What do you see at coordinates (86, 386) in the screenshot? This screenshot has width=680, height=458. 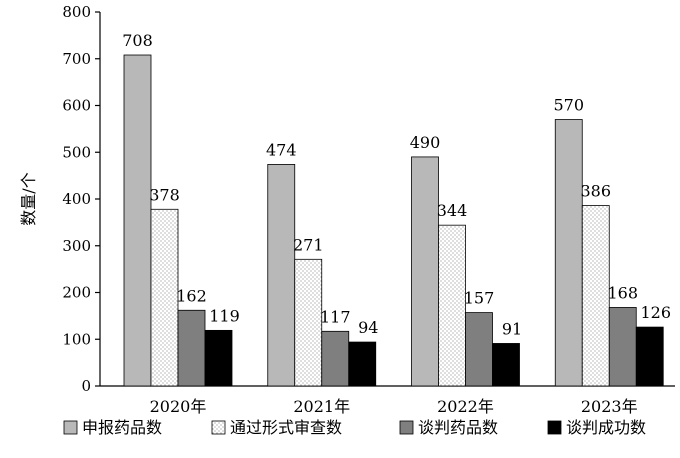 I see `y-tick-label: 0` at bounding box center [86, 386].